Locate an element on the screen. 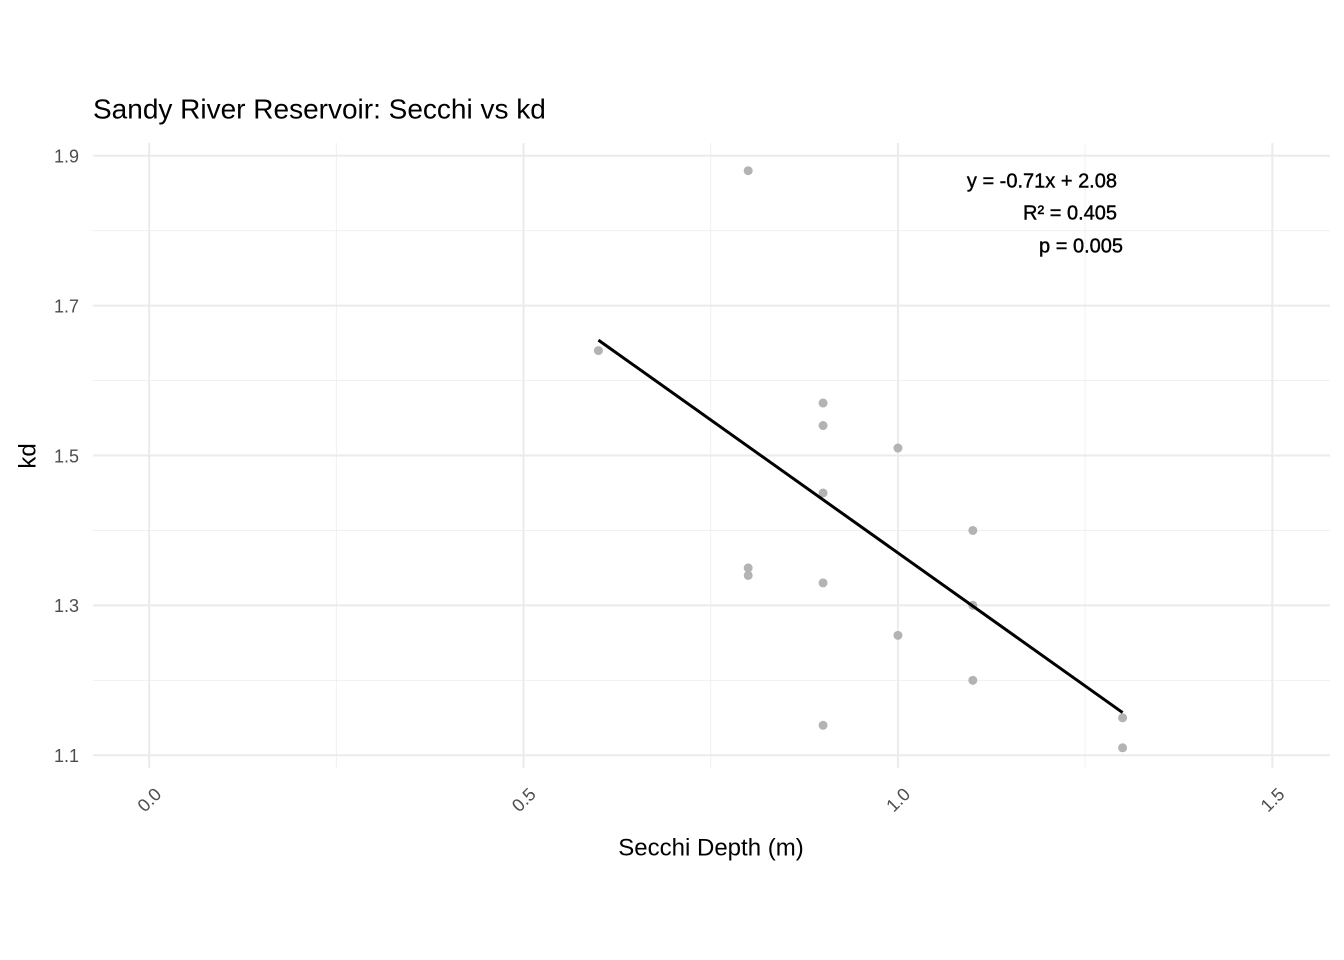 The image size is (1344, 960). y-tick-label: 1.5 is located at coordinates (66, 456).